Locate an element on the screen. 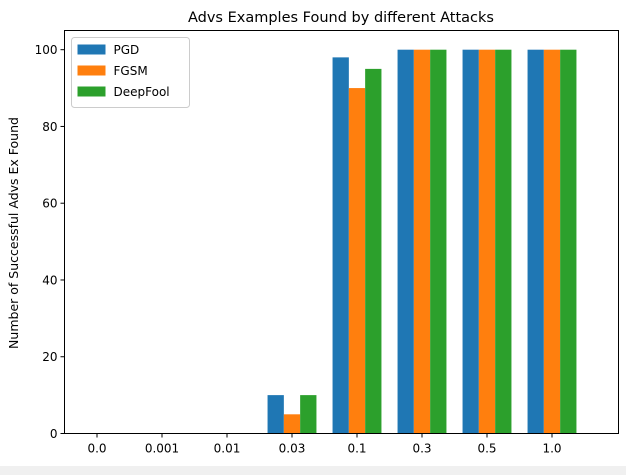 The image size is (626, 475). x-tick-label-2: 0.01 is located at coordinates (227, 449).